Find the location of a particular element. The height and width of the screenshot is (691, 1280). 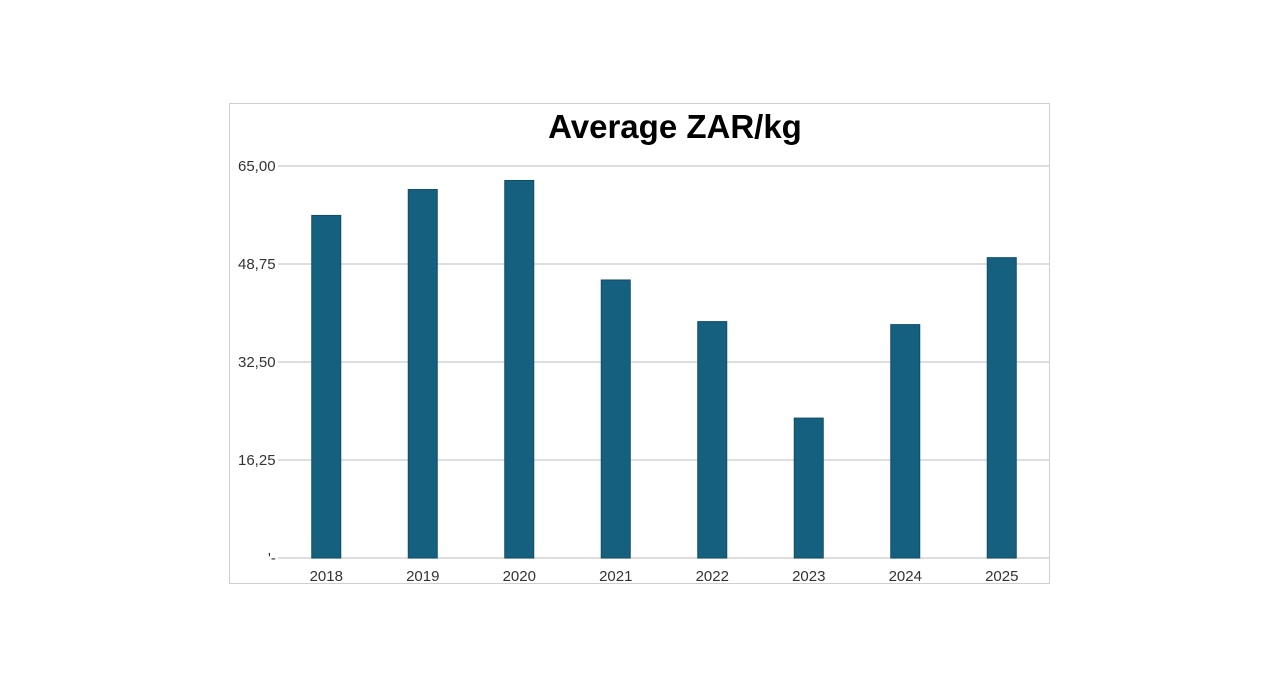

x-tick-label: 2018 is located at coordinates (326, 576).